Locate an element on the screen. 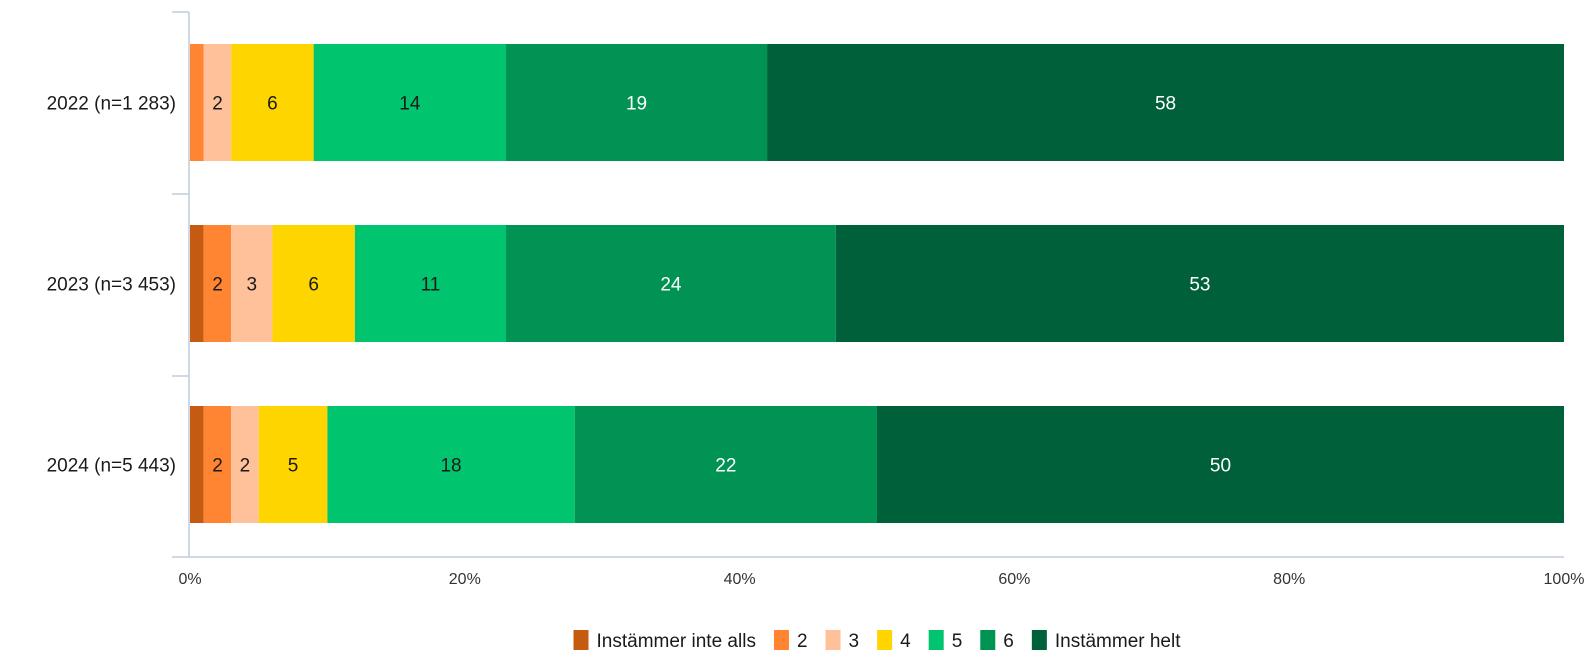  legend-item-5: 5 is located at coordinates (945, 641).